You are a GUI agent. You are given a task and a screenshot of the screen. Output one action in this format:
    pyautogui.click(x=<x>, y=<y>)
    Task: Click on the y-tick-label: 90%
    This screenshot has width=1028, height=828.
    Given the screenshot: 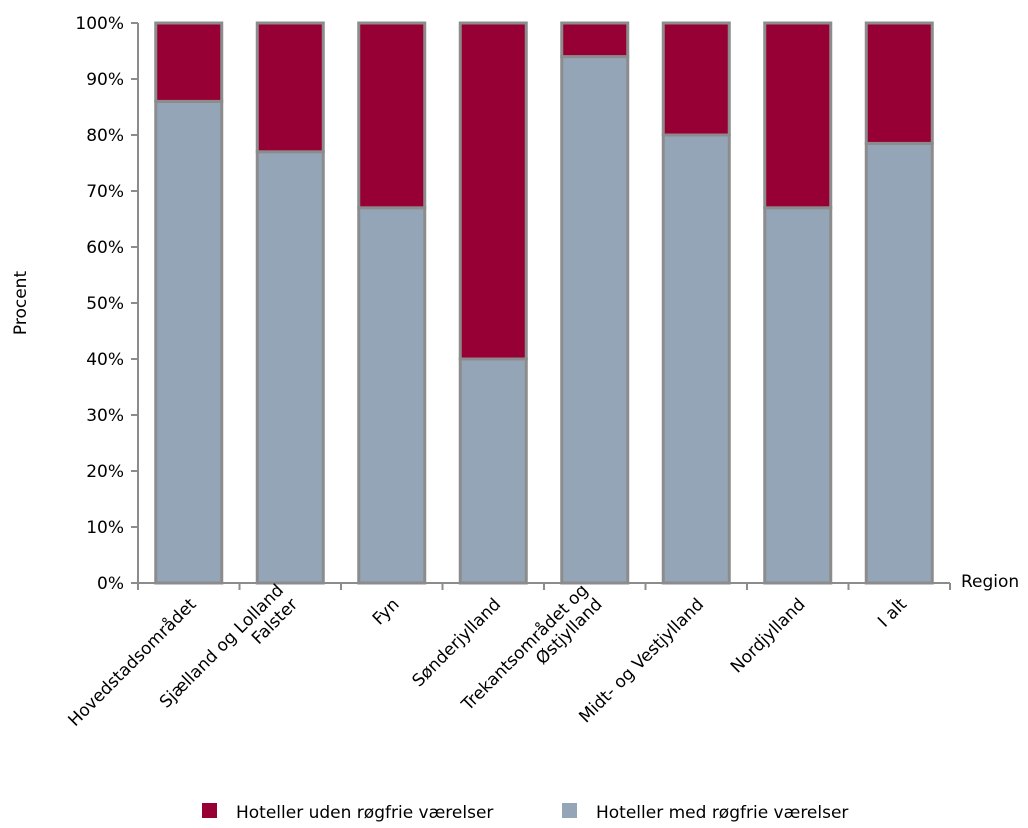 What is the action you would take?
    pyautogui.click(x=105, y=80)
    